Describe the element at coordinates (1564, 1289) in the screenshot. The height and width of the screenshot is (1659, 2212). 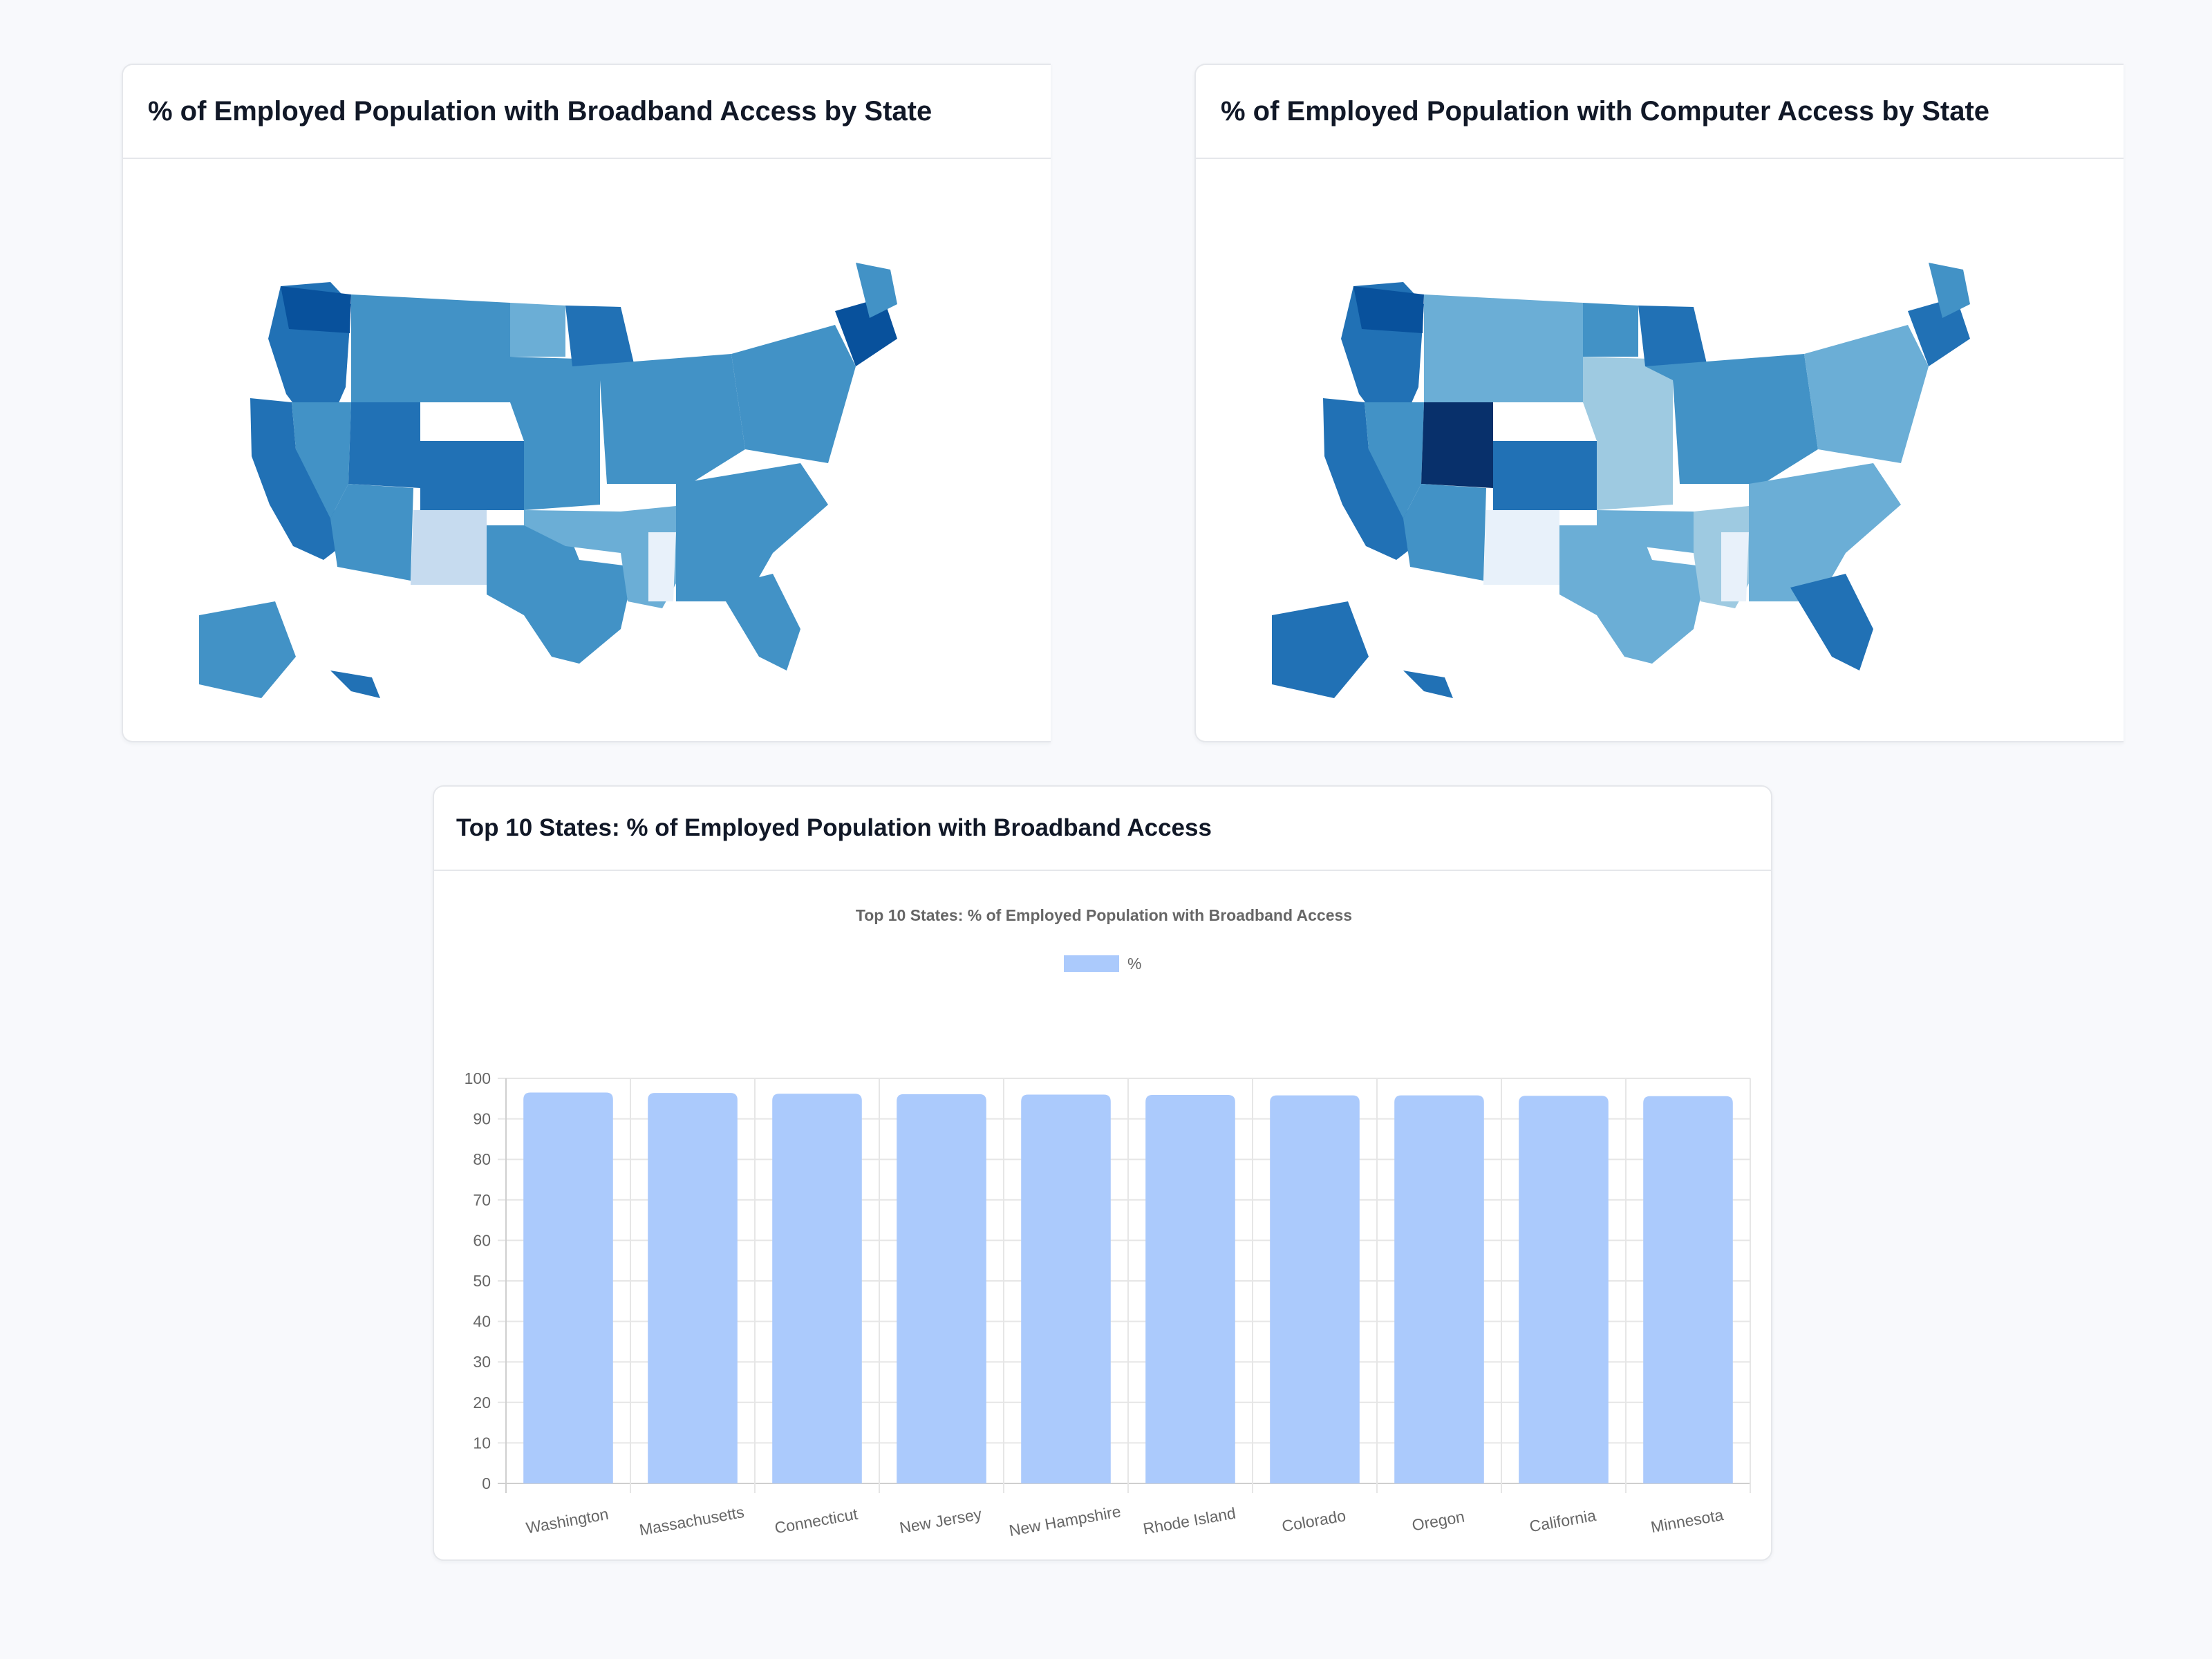
I see `bar-california` at that location.